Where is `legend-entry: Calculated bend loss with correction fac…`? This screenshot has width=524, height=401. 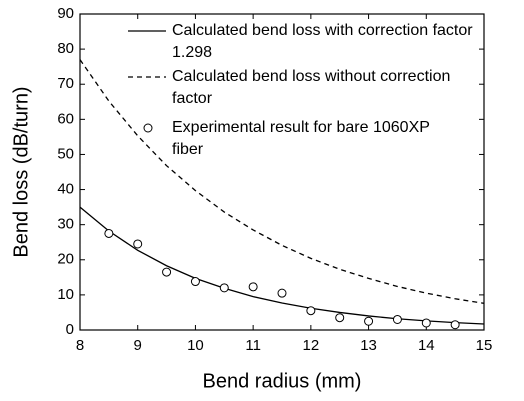 legend-entry: Calculated bend loss with correction fac… is located at coordinates (322, 41).